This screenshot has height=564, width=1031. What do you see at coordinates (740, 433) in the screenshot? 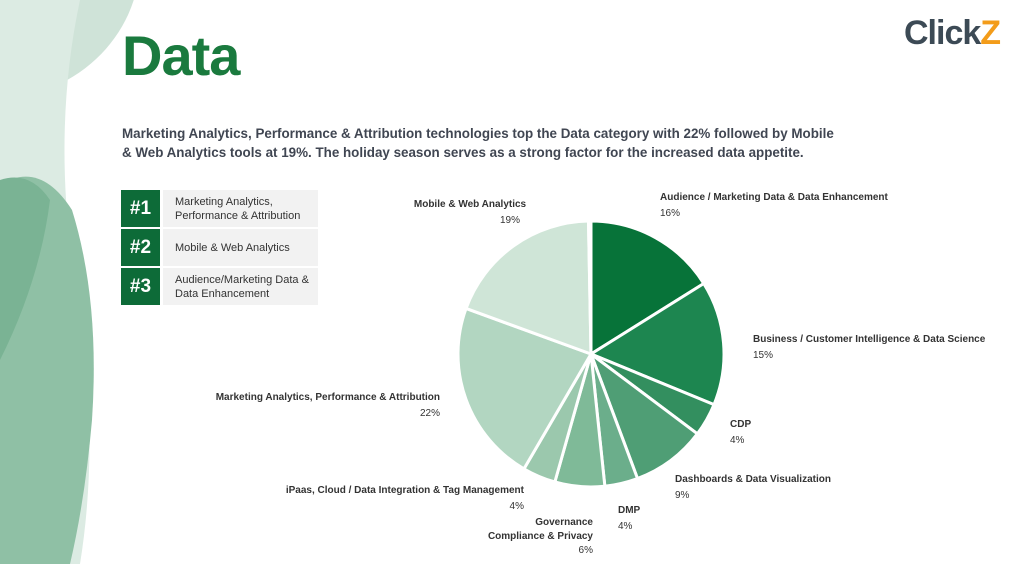
I see `slice-label-cdp: CDP 4%` at bounding box center [740, 433].